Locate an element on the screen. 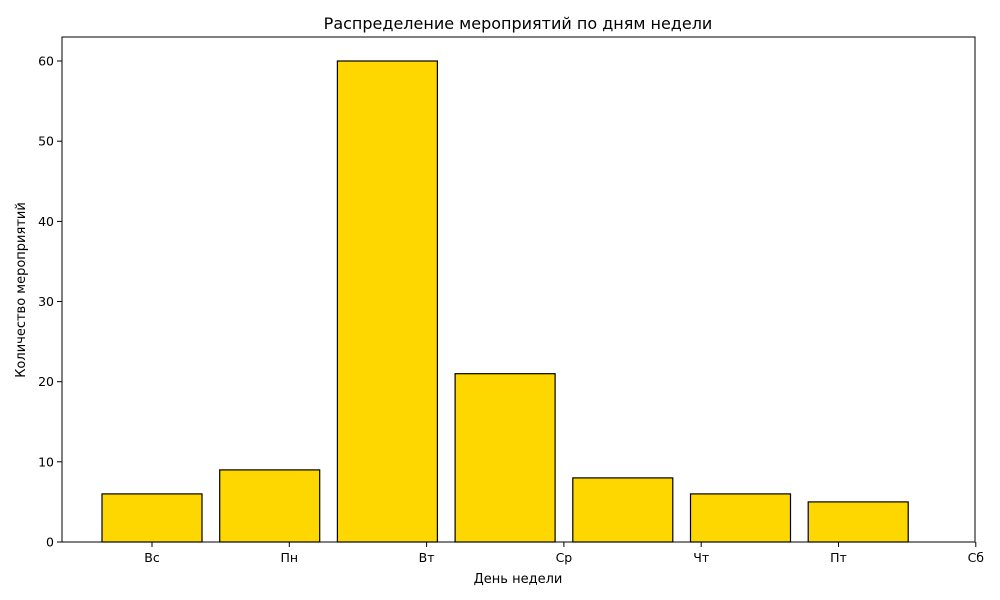 The width and height of the screenshot is (1000, 600). y-tick-label: 40 is located at coordinates (46, 221).